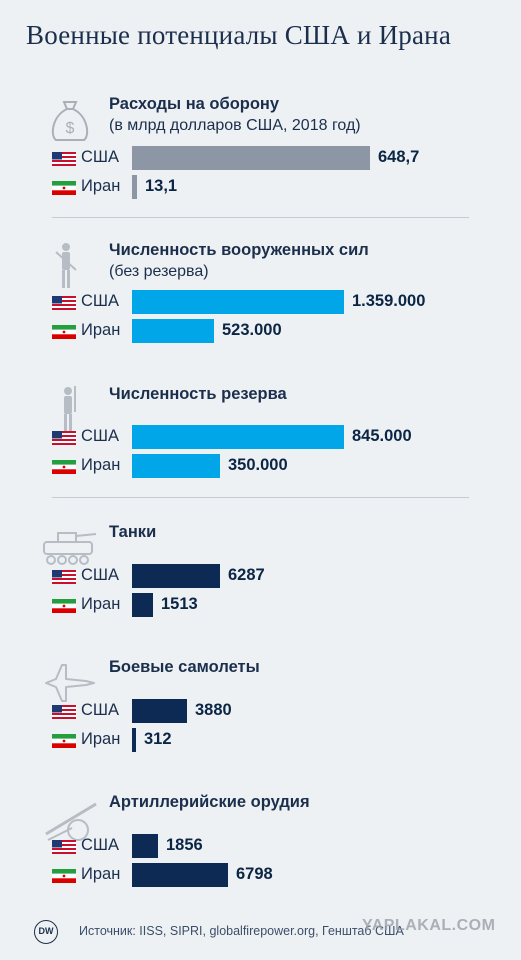 The width and height of the screenshot is (521, 960). I want to click on value-label: 523.000, so click(252, 330).